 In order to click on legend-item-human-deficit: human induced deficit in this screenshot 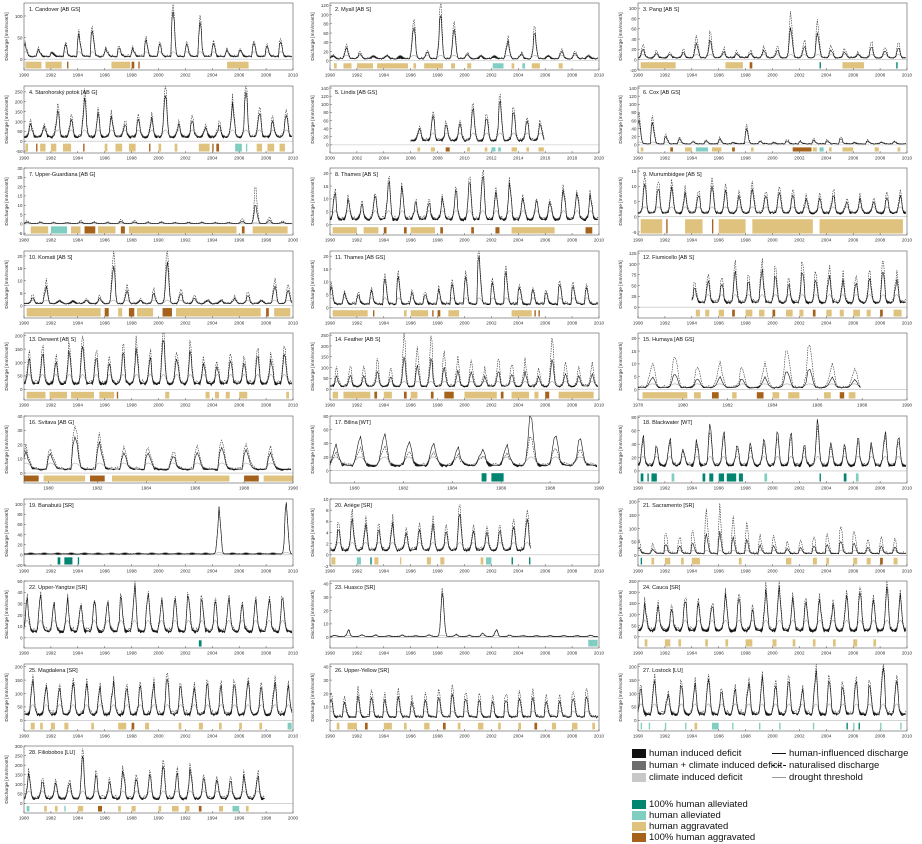, I will do `click(686, 753)`.